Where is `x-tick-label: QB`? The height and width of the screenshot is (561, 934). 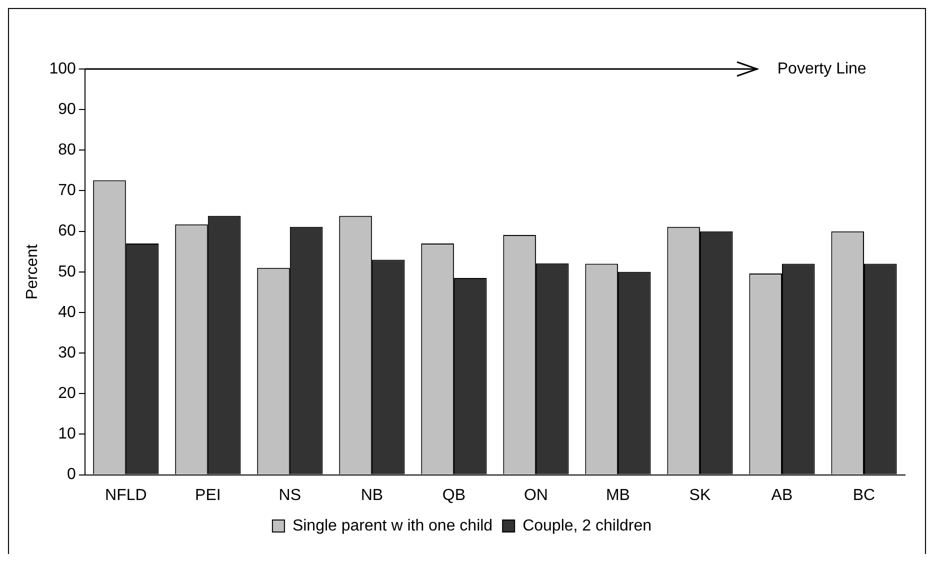 x-tick-label: QB is located at coordinates (454, 495).